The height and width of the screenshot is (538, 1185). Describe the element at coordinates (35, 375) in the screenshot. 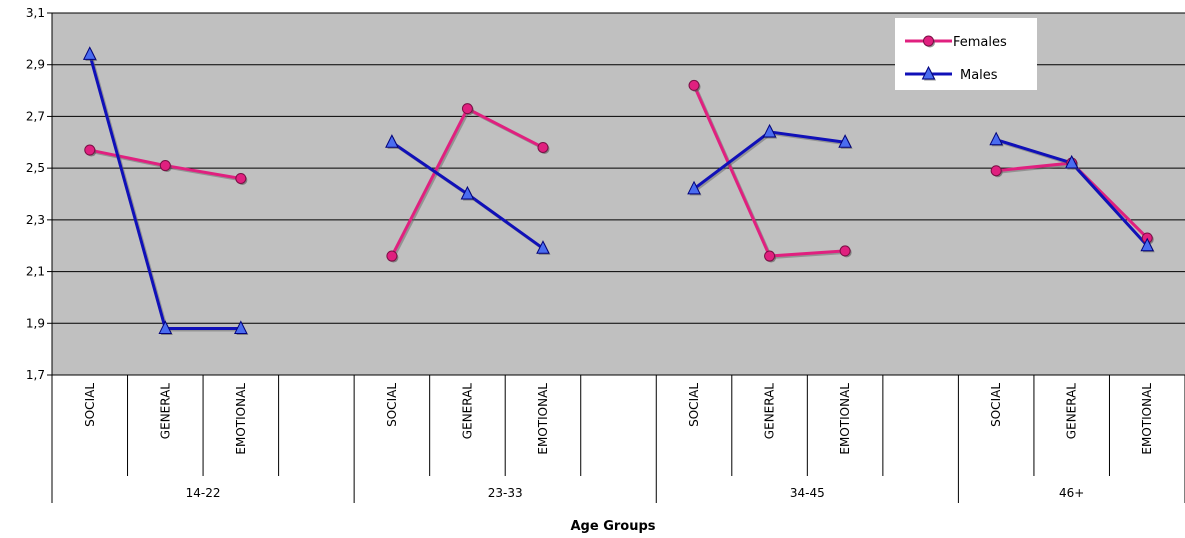

I see `y-tick-label: 1,7` at that location.